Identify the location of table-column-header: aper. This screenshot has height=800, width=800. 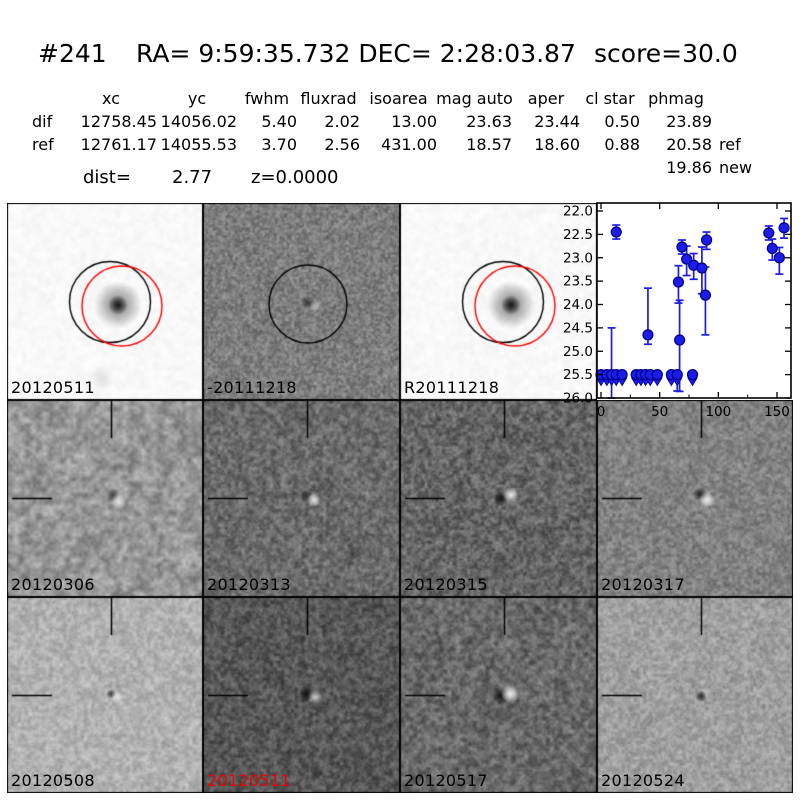
(546, 98).